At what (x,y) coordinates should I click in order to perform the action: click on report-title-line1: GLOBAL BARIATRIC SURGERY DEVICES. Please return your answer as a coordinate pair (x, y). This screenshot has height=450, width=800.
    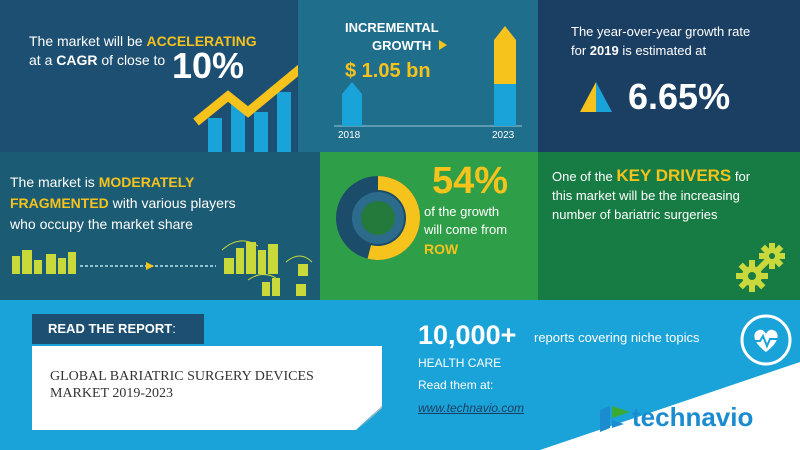
    Looking at the image, I should click on (182, 376).